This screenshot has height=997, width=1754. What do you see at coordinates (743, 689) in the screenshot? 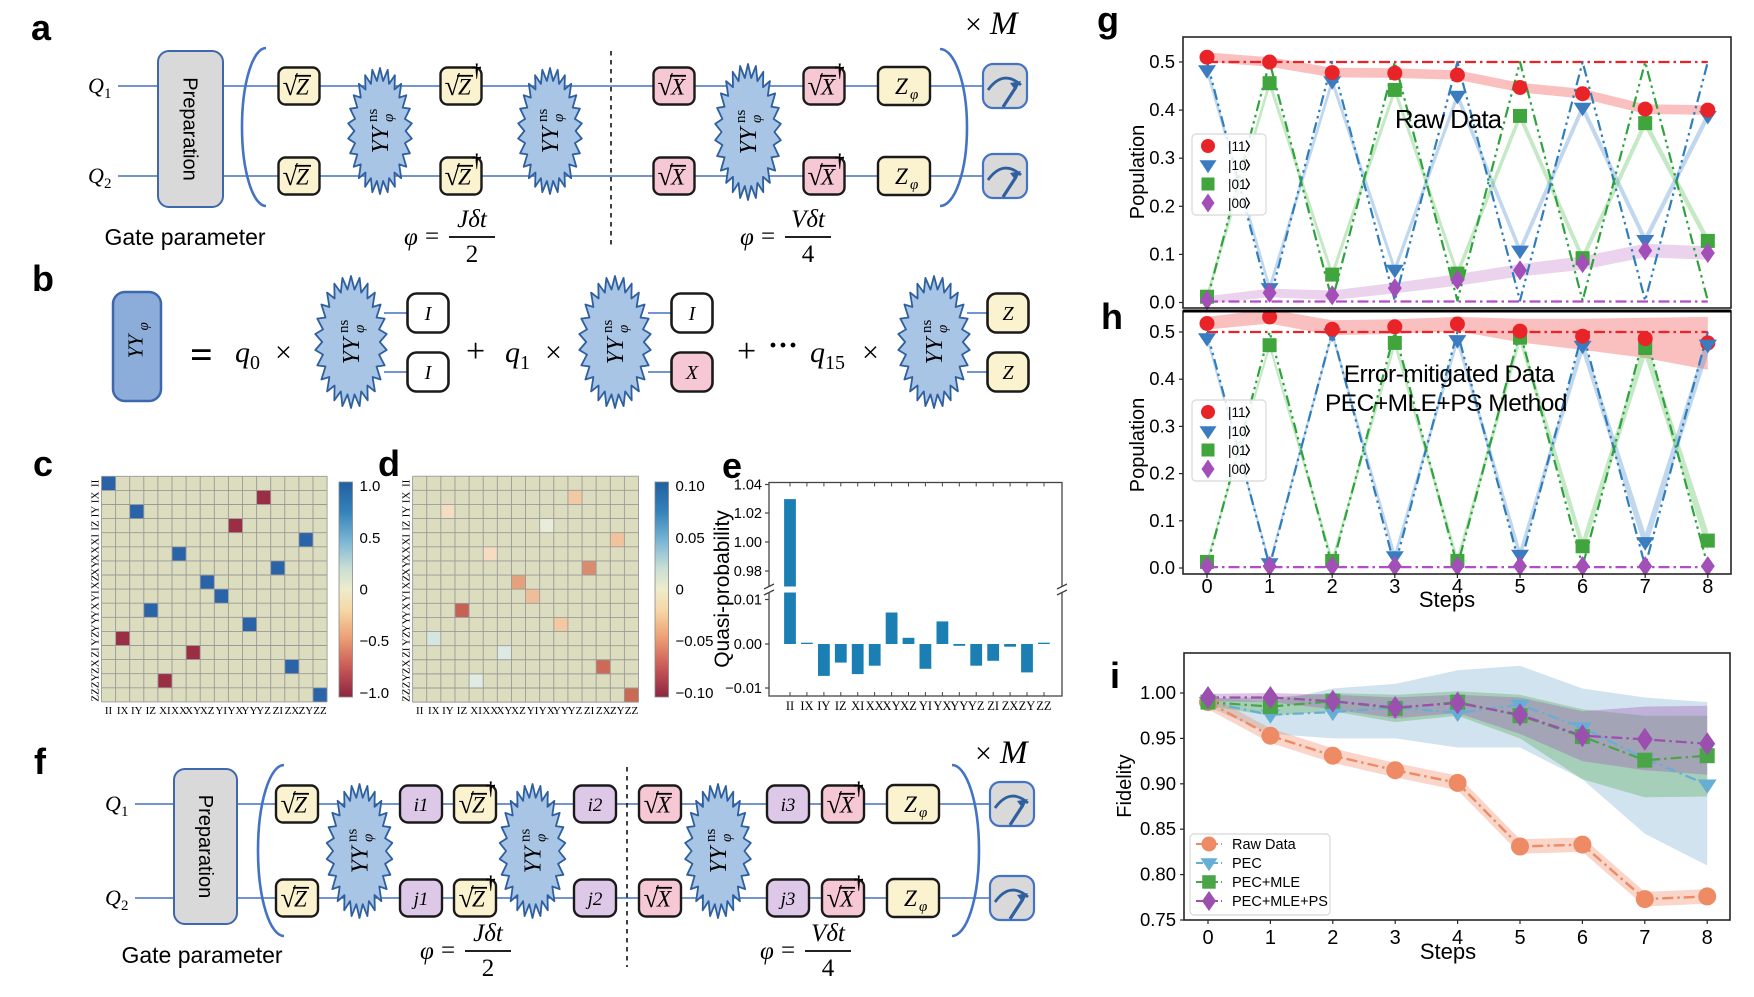
I see `svg-text: −0.01` at bounding box center [743, 689].